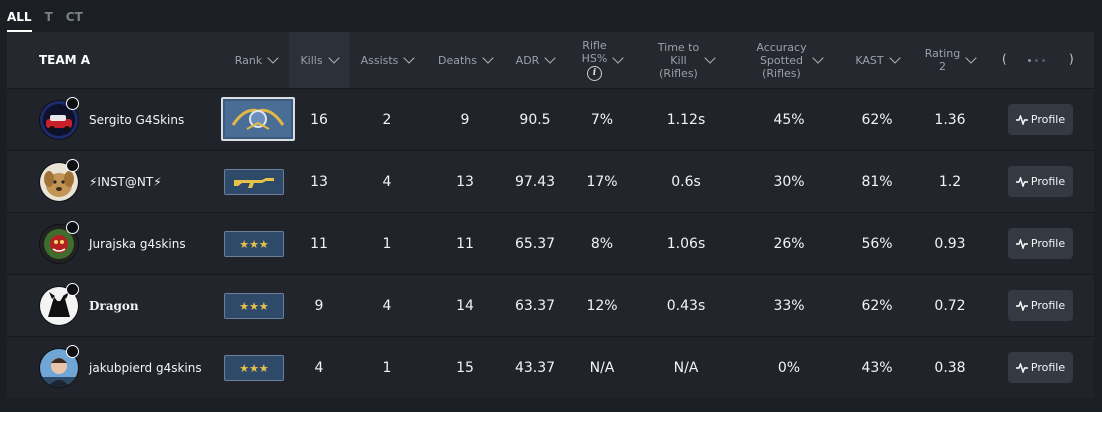  What do you see at coordinates (877, 182) in the screenshot?
I see `kast-value: 81%` at bounding box center [877, 182].